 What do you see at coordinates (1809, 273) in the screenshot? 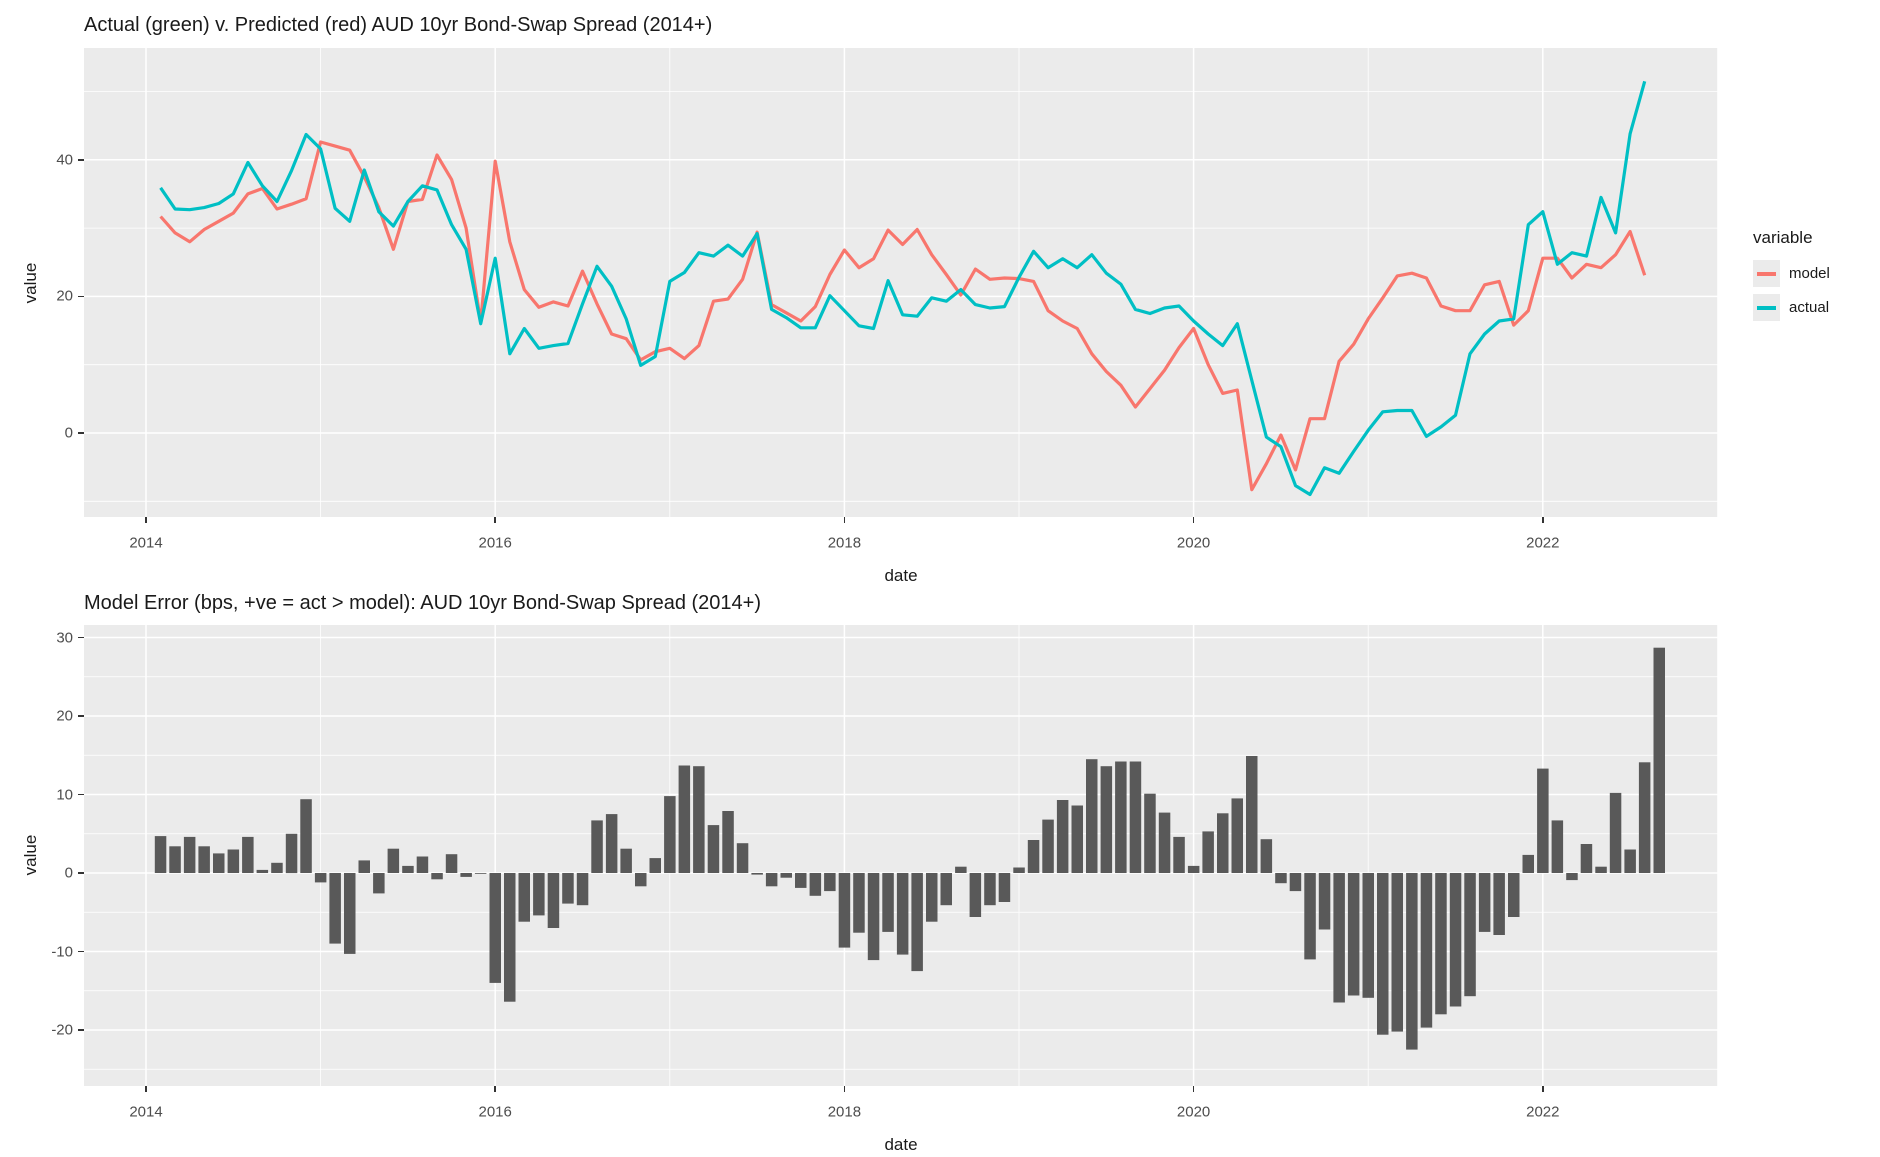
I see `legend-label-model: model` at bounding box center [1809, 273].